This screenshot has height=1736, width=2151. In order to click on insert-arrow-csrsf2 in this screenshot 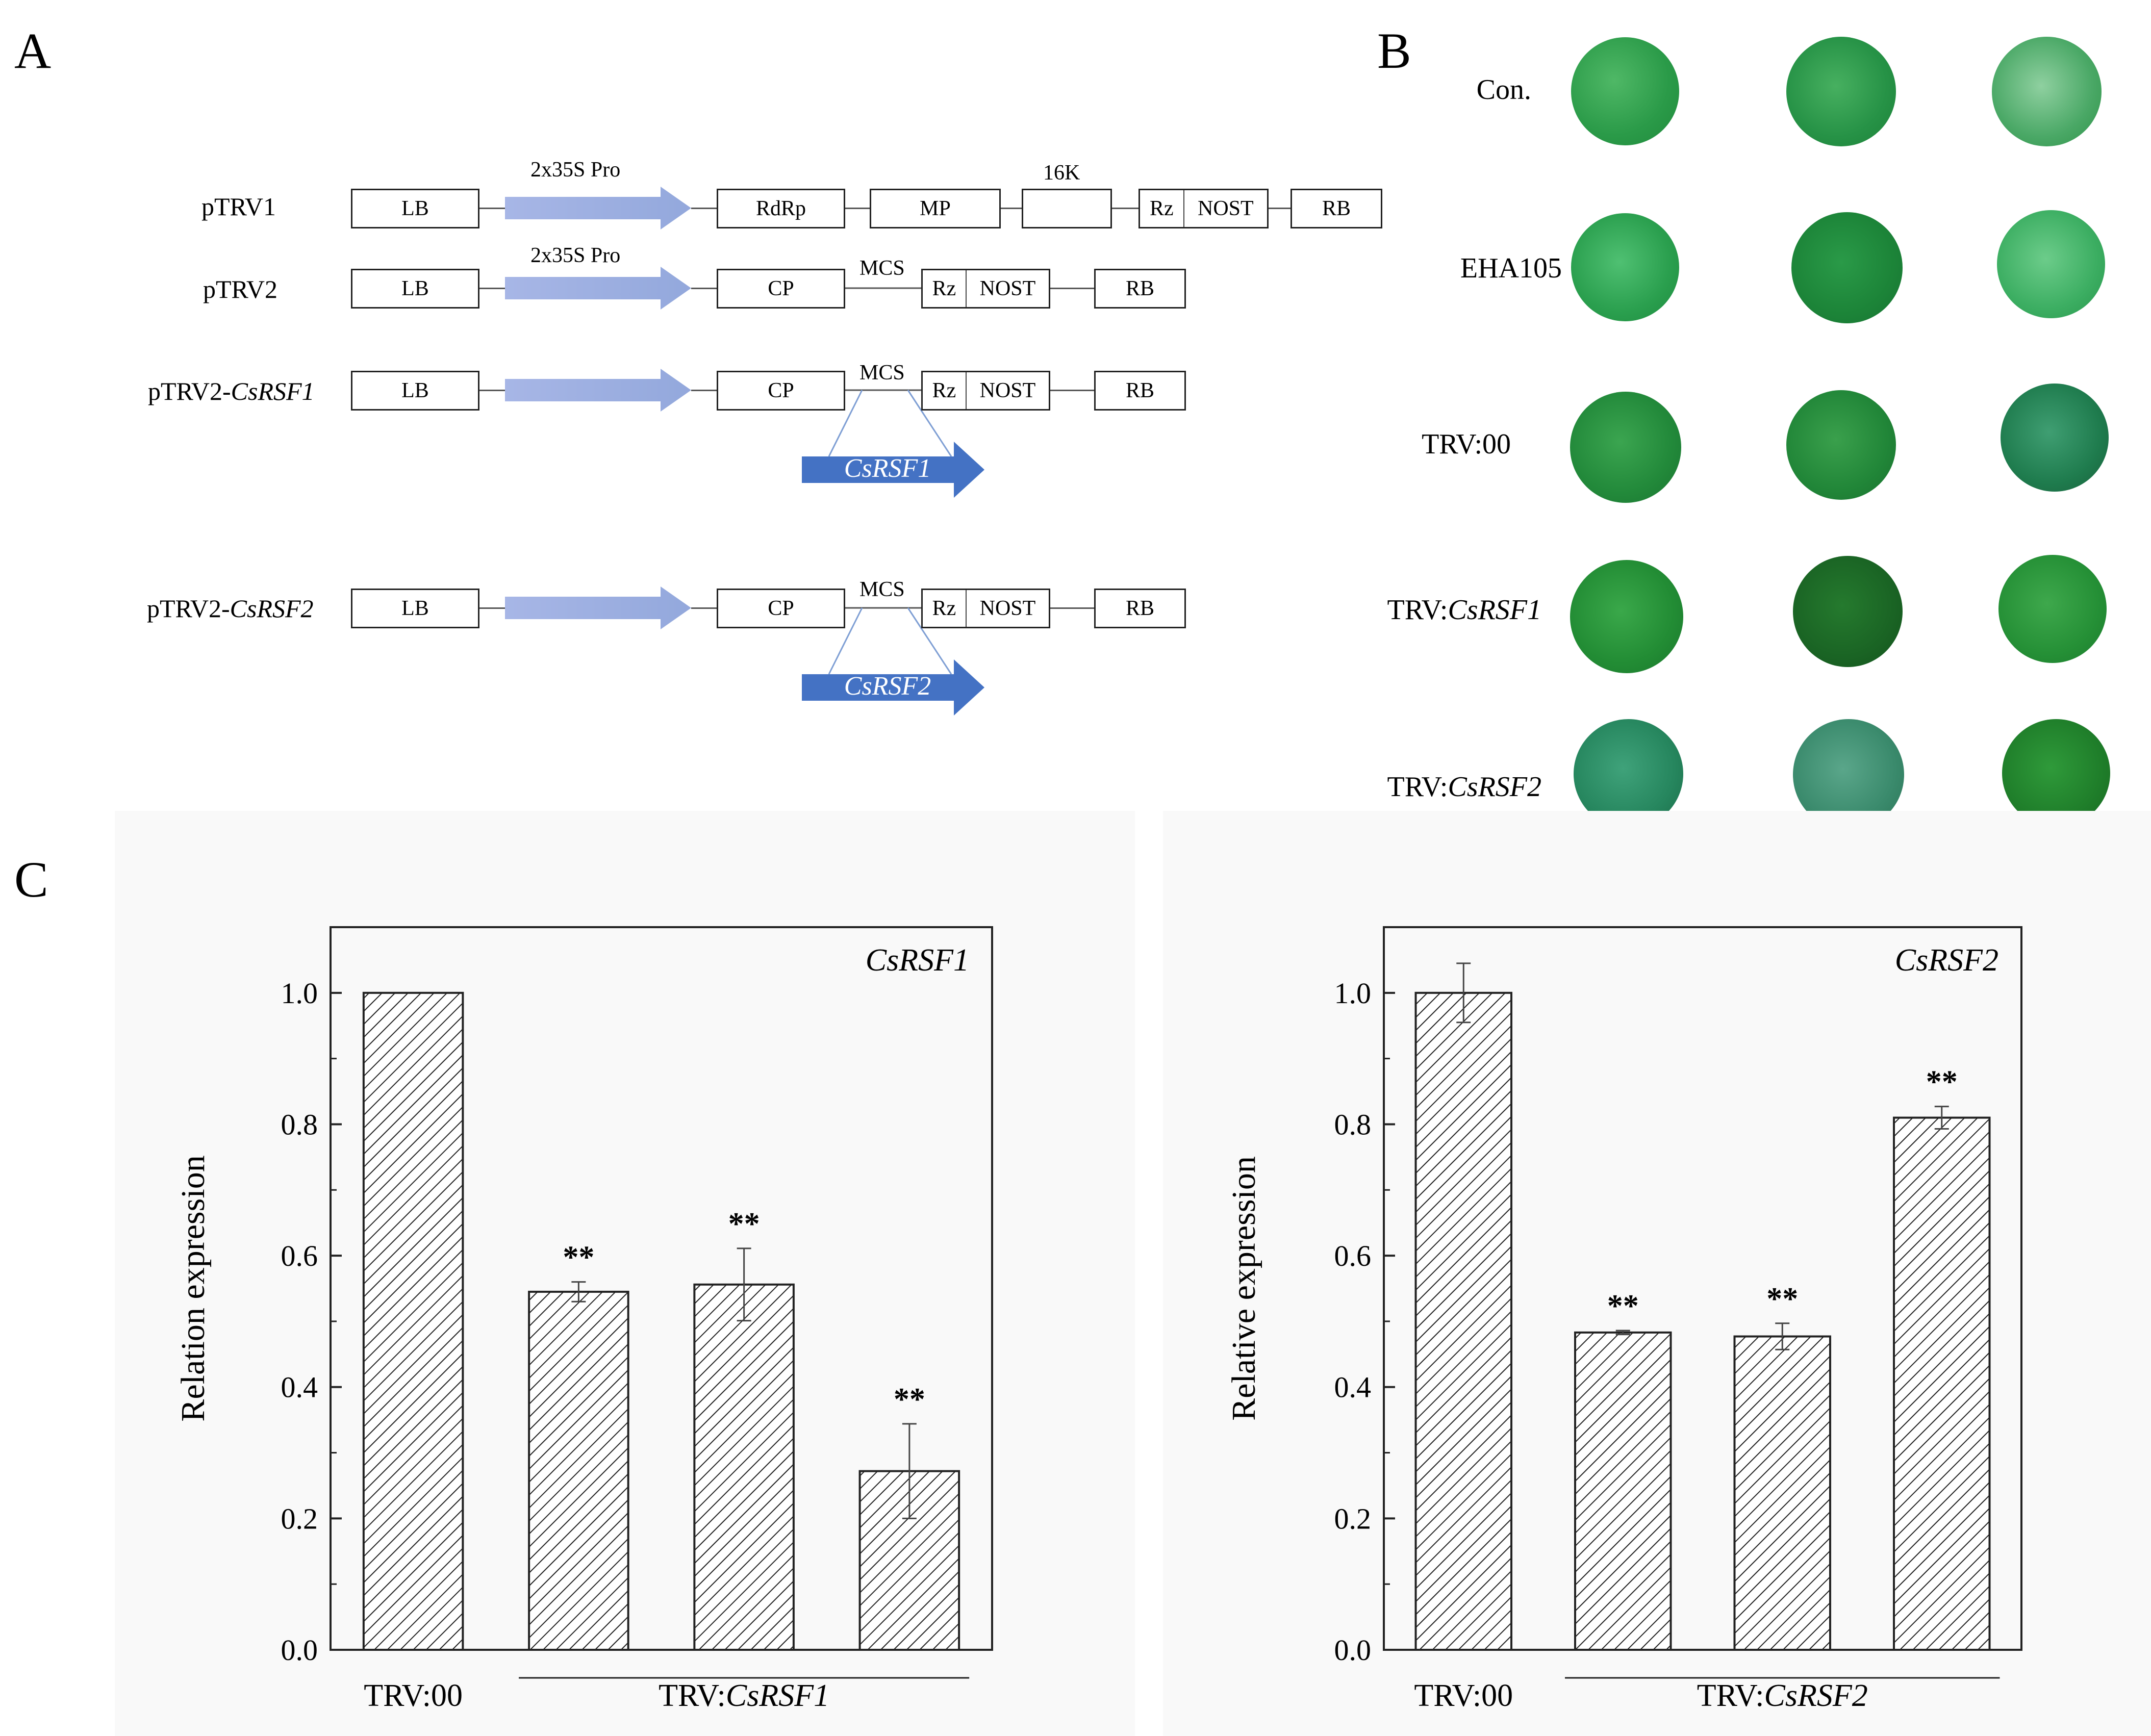, I will do `click(893, 687)`.